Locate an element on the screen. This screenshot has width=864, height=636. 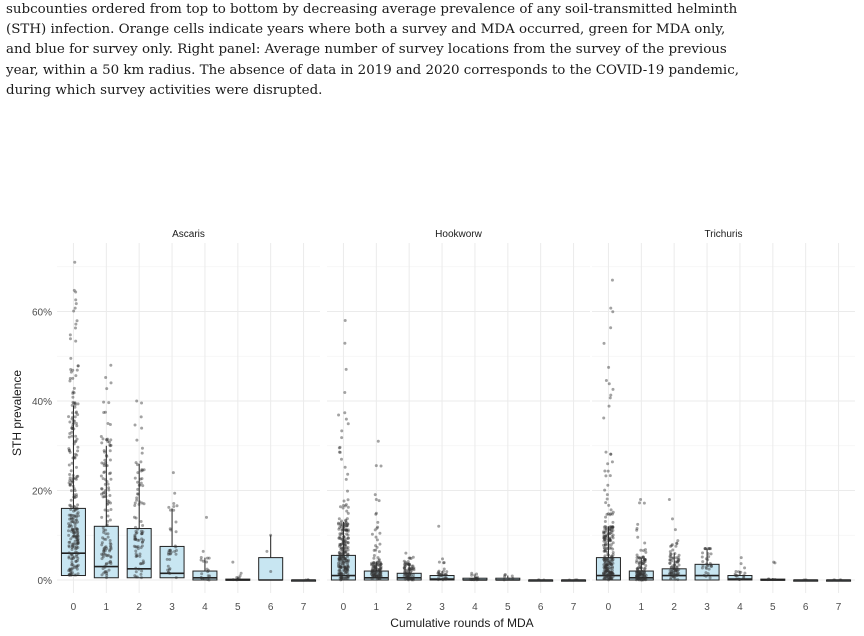
facet-title: Ascaris is located at coordinates (188, 234).